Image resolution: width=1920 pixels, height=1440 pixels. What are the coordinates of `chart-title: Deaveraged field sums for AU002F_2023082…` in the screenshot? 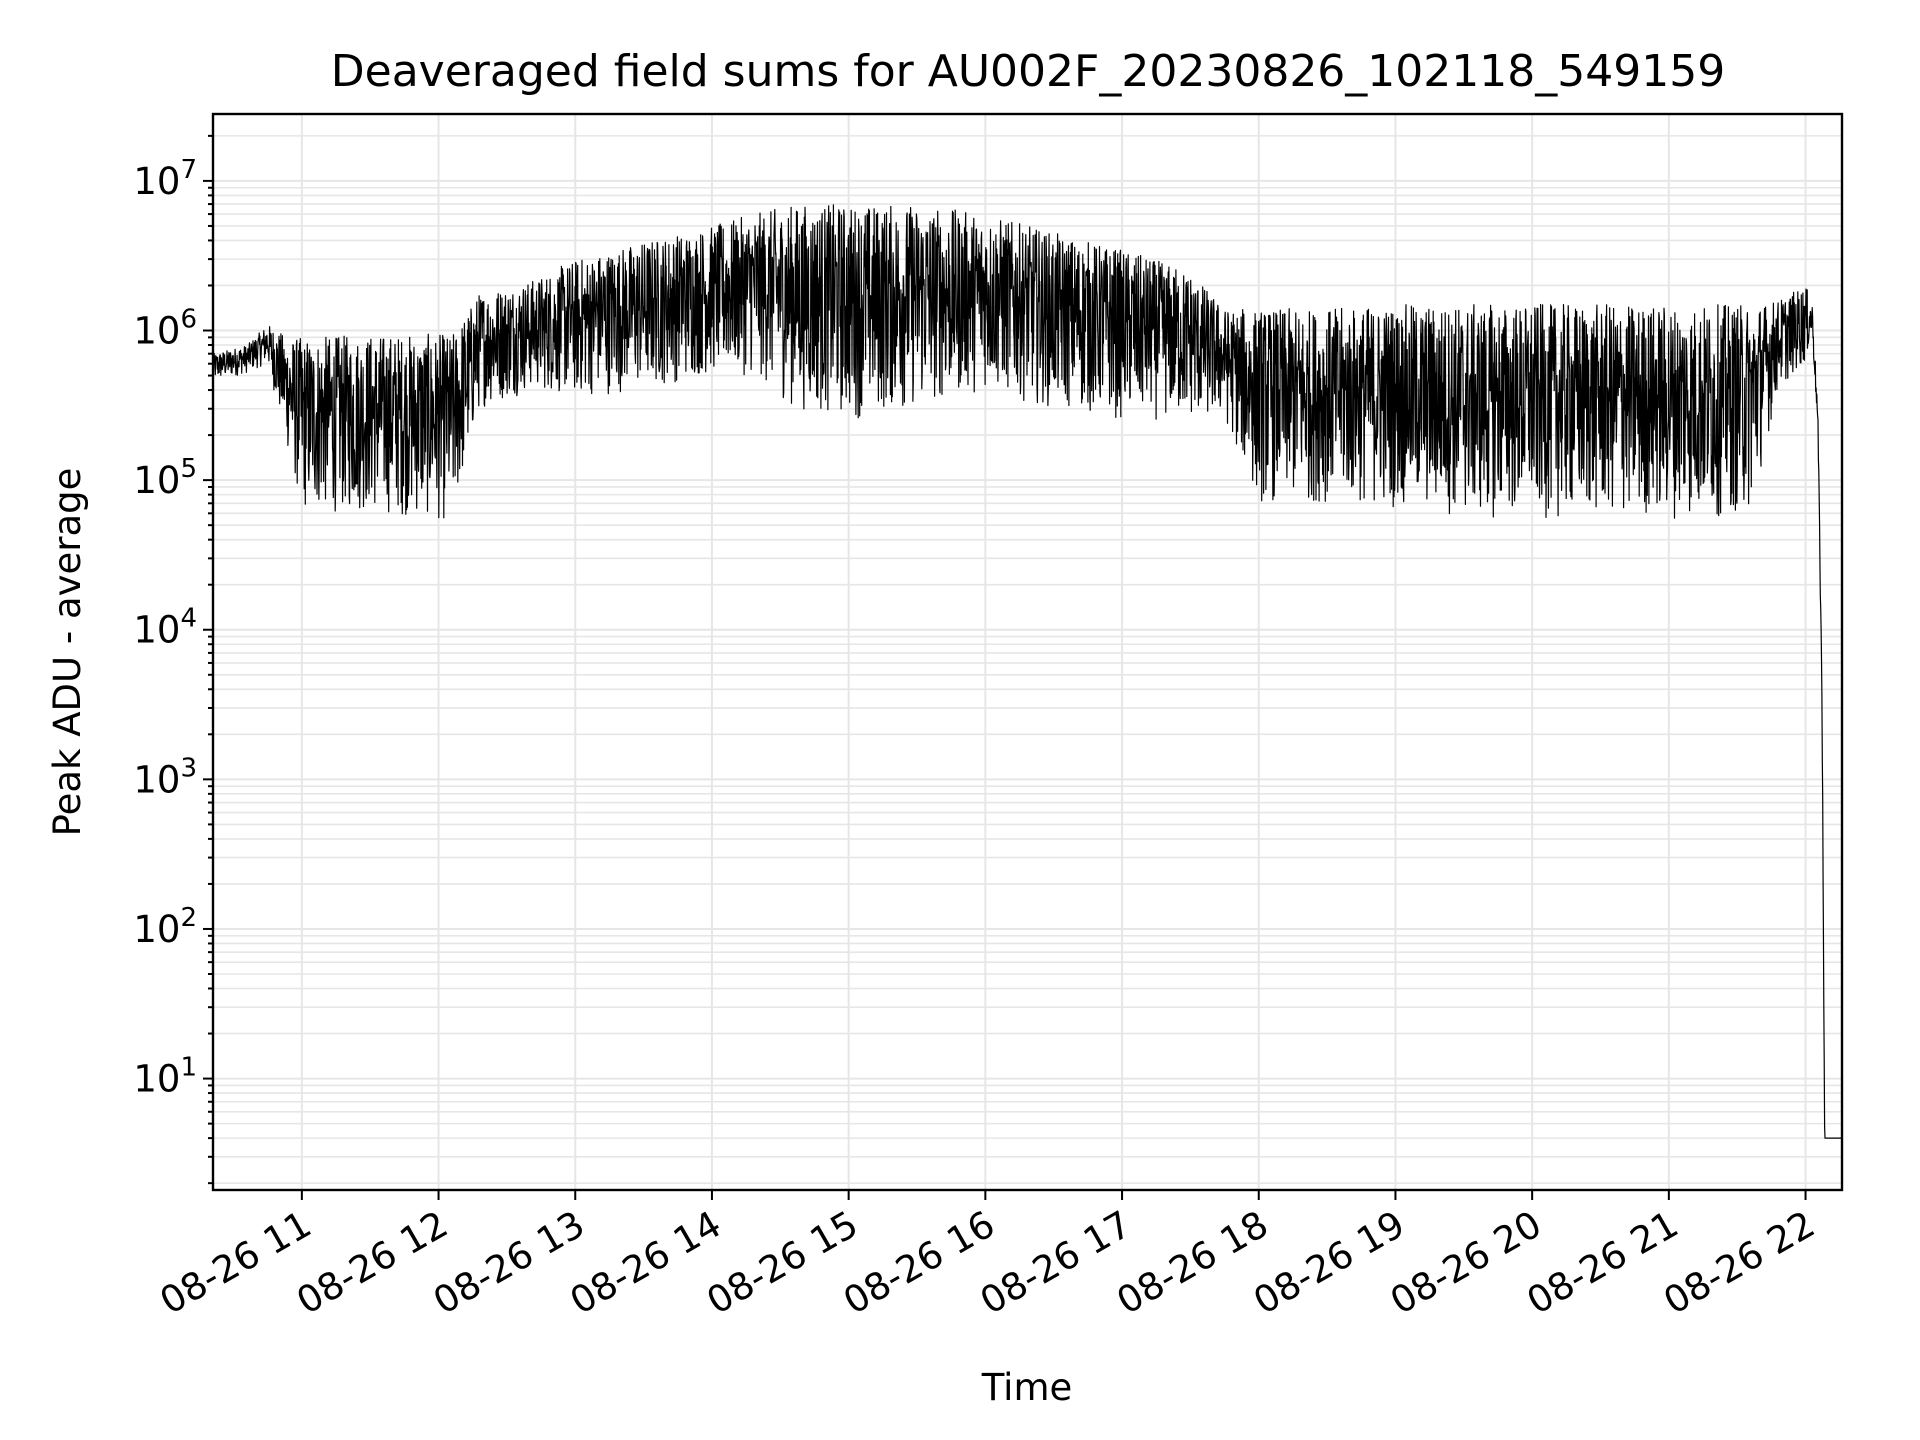 It's located at (1028, 71).